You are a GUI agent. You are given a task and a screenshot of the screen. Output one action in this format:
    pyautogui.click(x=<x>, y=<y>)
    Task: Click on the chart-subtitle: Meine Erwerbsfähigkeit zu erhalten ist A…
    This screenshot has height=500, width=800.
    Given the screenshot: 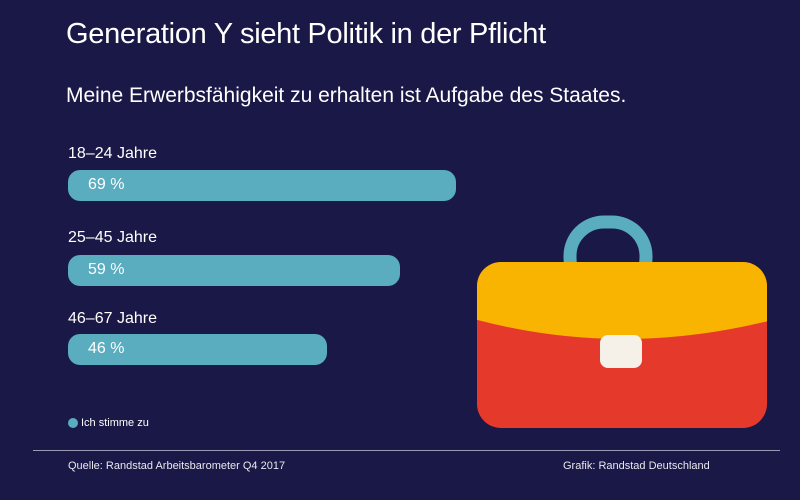 What is the action you would take?
    pyautogui.click(x=346, y=95)
    